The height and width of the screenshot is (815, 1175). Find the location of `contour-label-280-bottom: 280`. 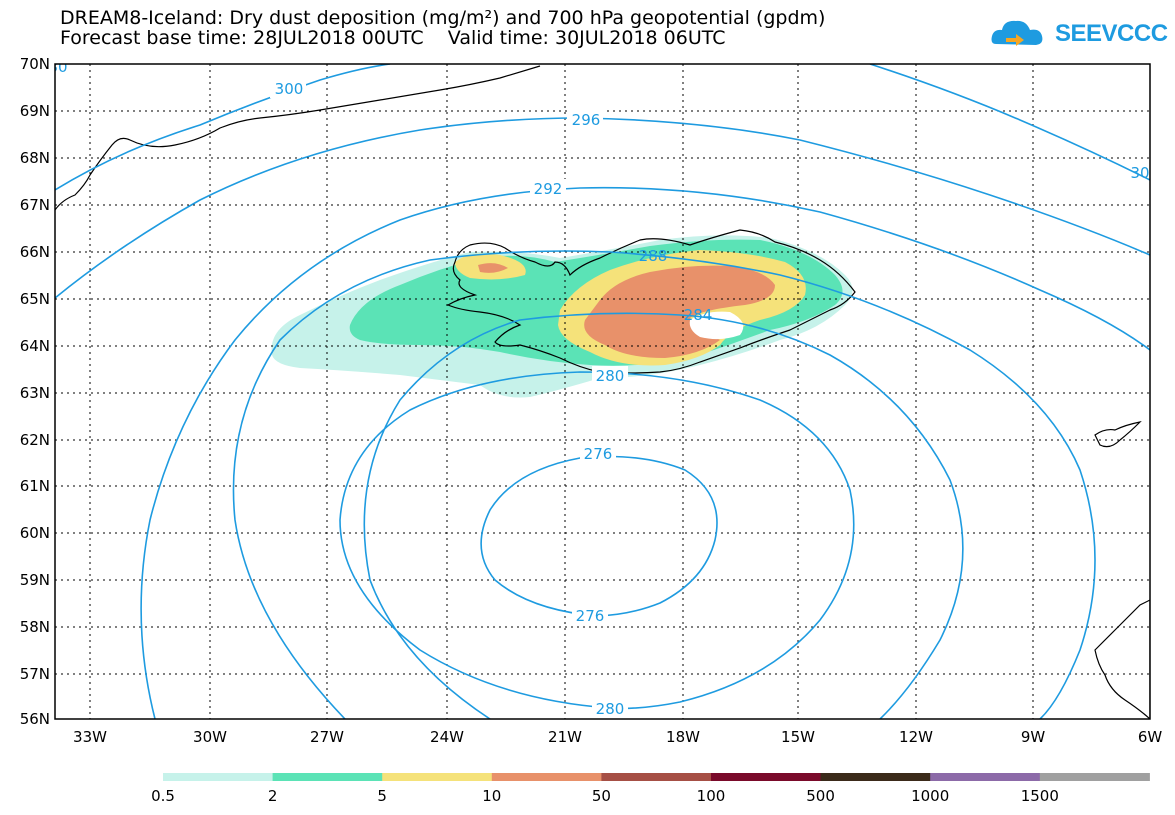

contour-label-280-bottom: 280 is located at coordinates (610, 709).